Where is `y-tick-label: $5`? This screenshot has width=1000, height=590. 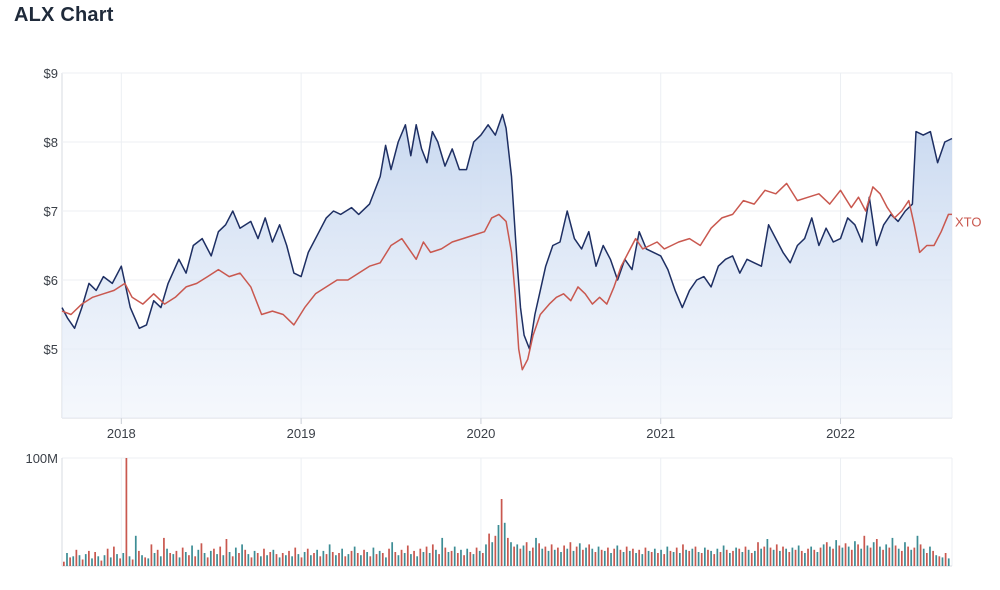
y-tick-label: $5 is located at coordinates (51, 349).